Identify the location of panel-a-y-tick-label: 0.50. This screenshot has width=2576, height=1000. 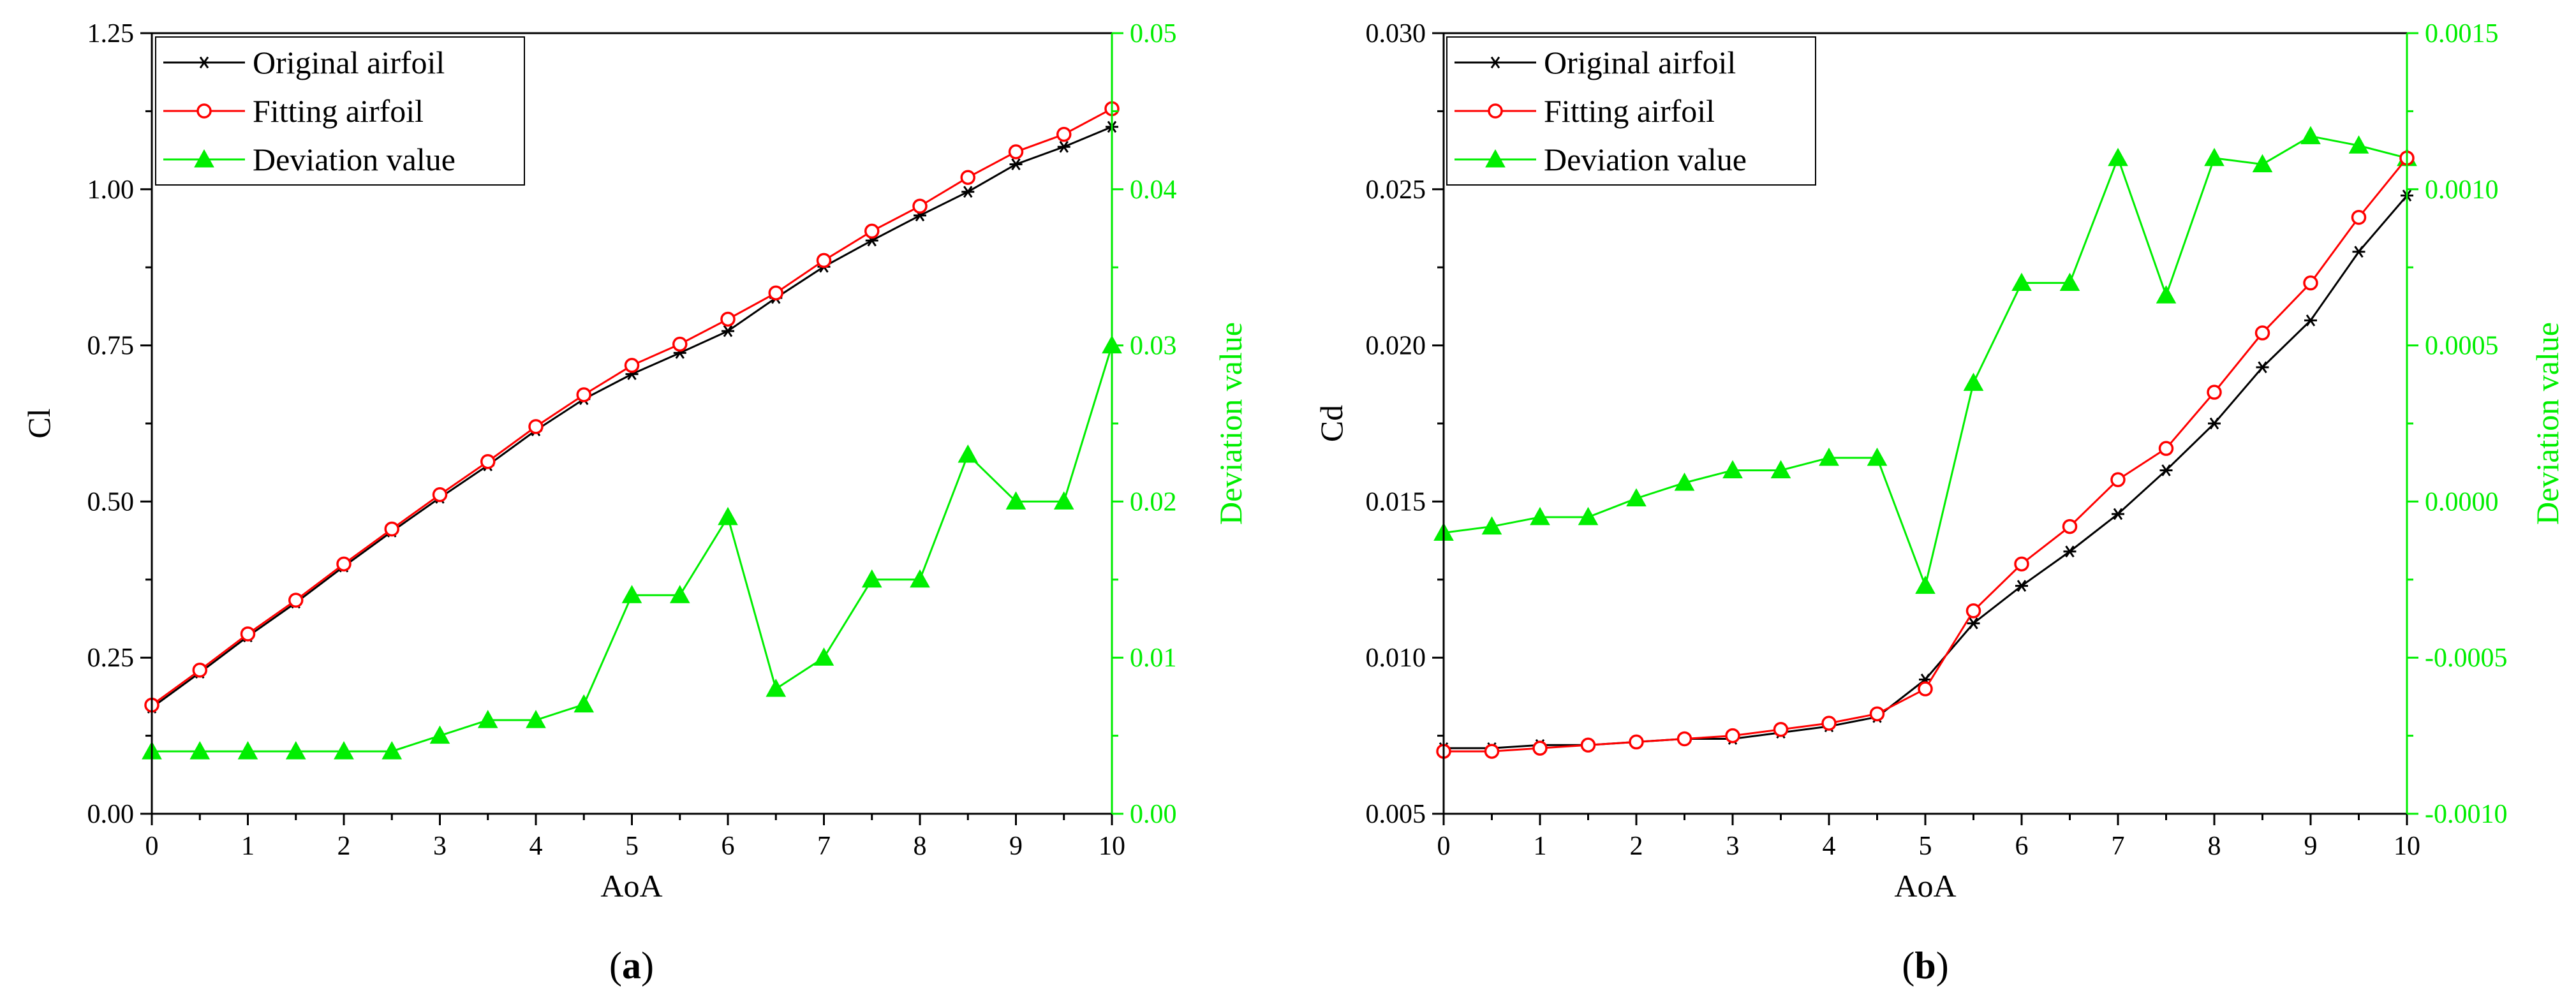
(111, 502).